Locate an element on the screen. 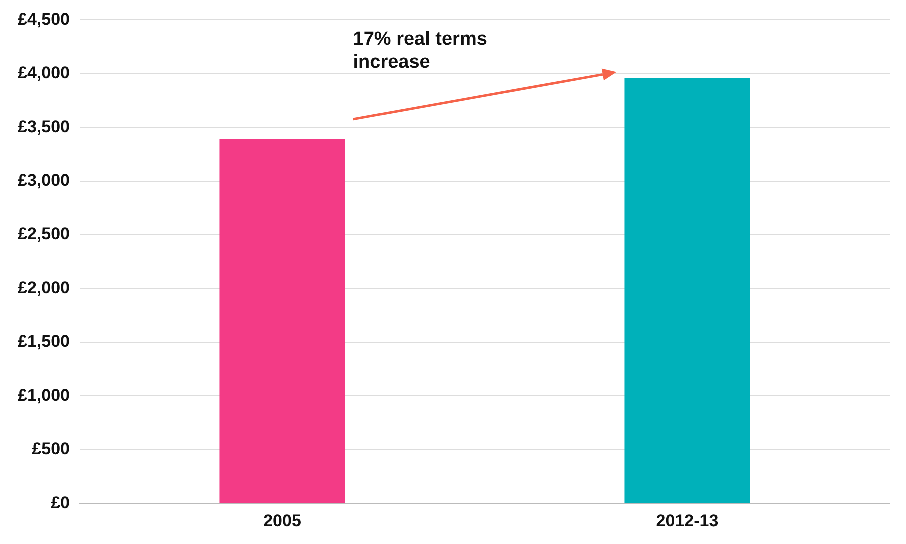 Image resolution: width=906 pixels, height=544 pixels. y-tick-label: £2,500 is located at coordinates (44, 234).